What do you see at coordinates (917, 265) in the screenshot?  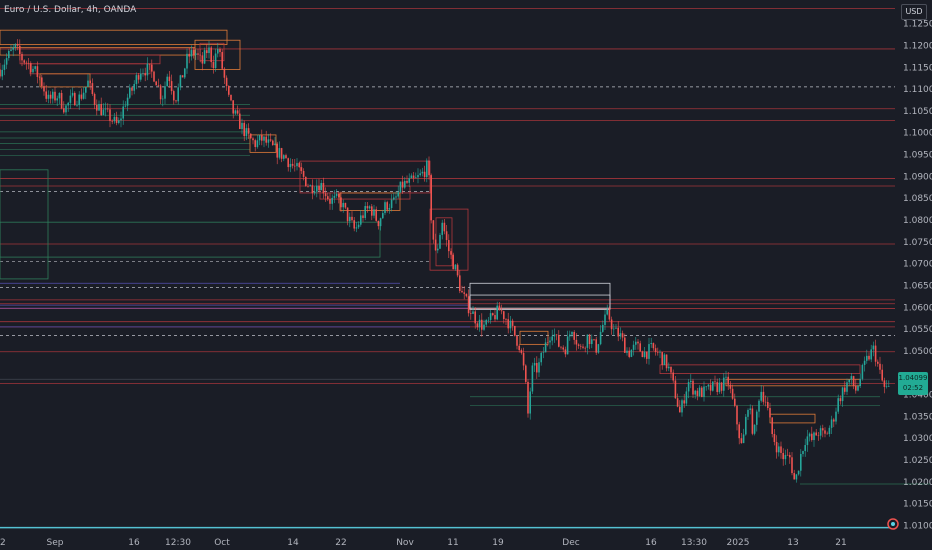 I see `price-tick-label: 1.07000` at bounding box center [917, 265].